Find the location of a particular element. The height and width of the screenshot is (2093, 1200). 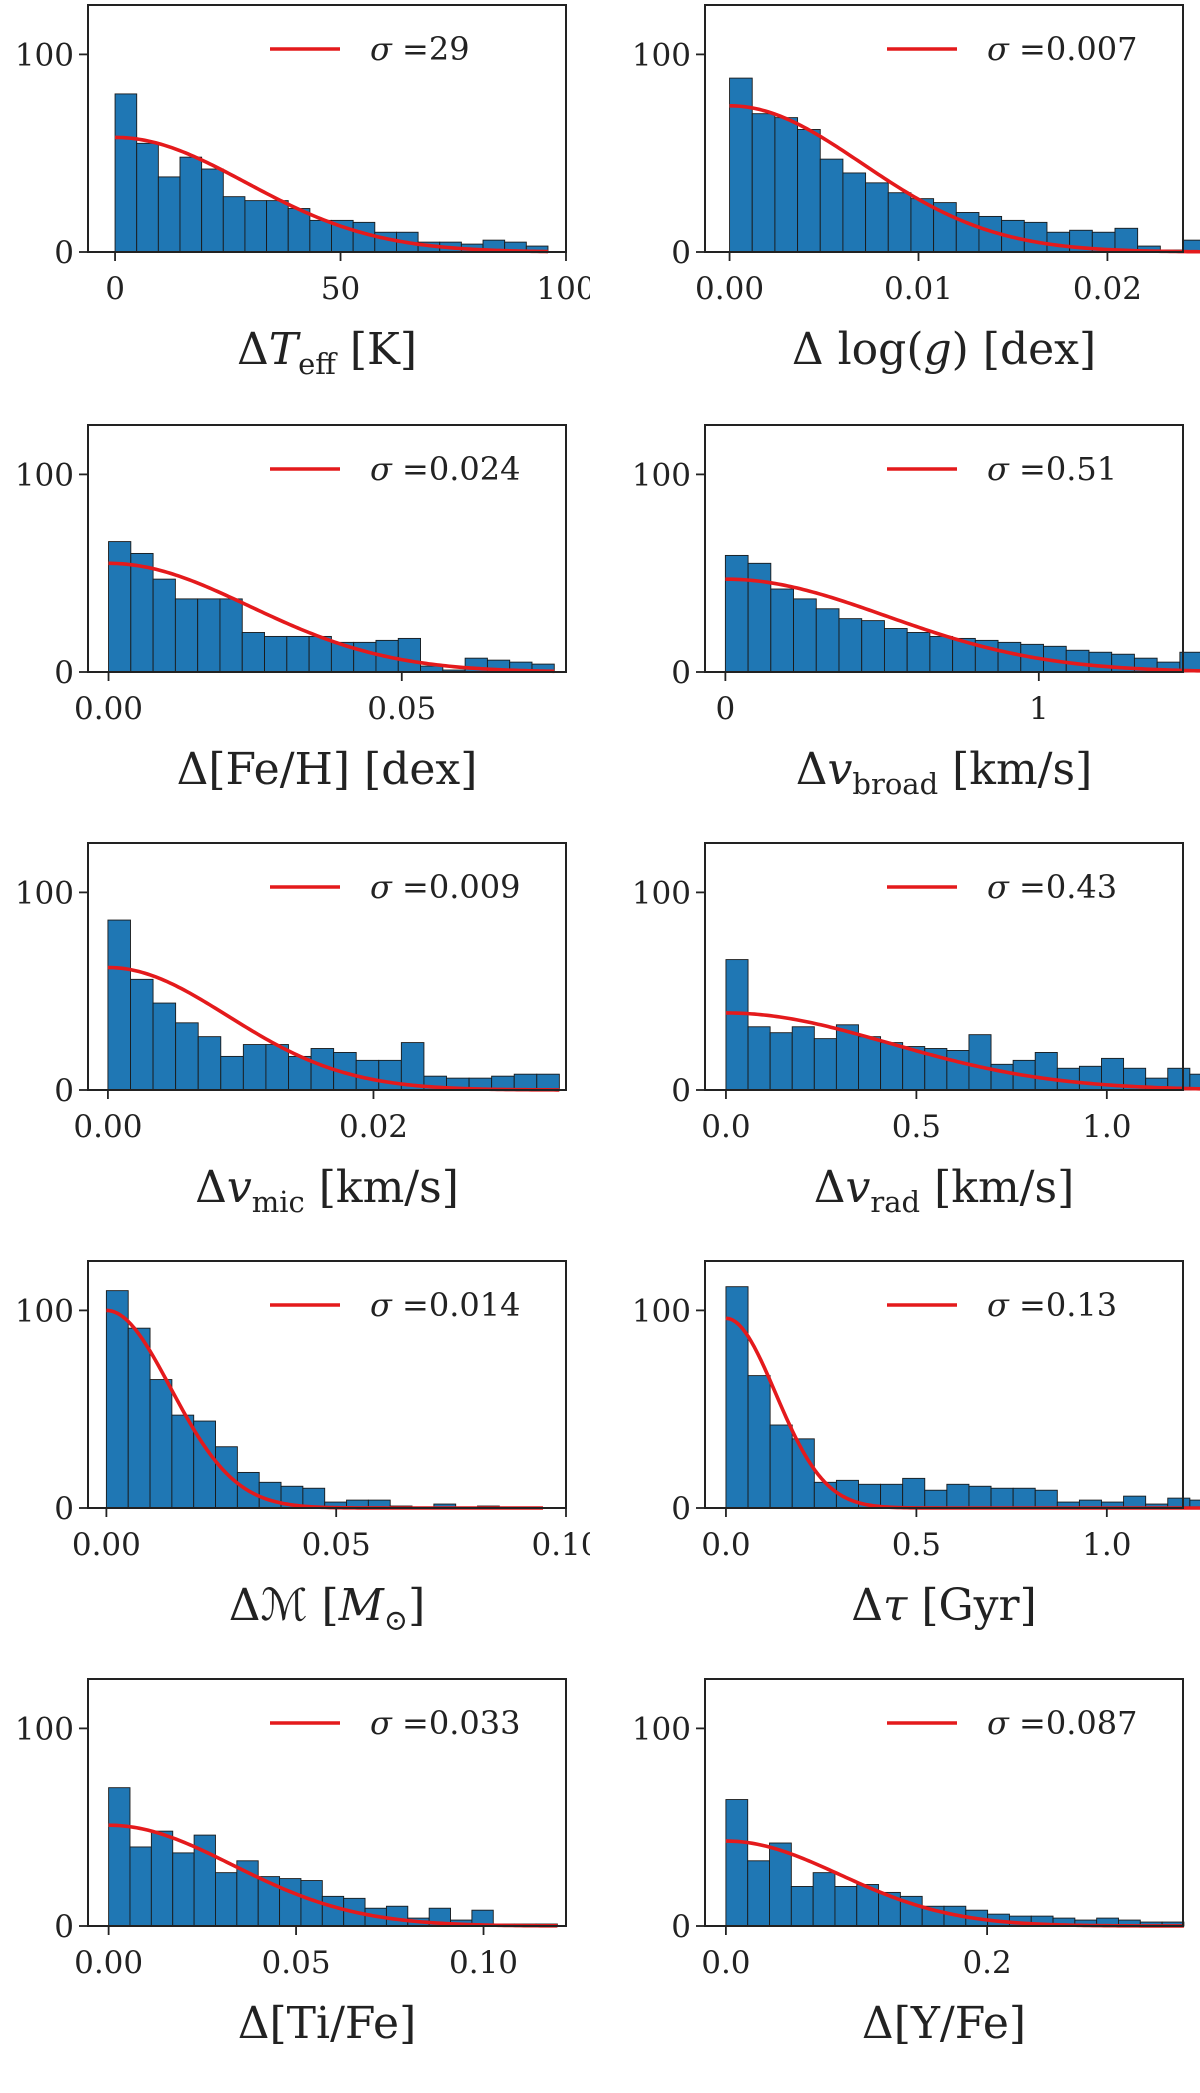

histogram-panel: 0 100 0.0 0.5 1.0 Δτ [Gyr] σ =0.13 is located at coordinates (908, 1463).